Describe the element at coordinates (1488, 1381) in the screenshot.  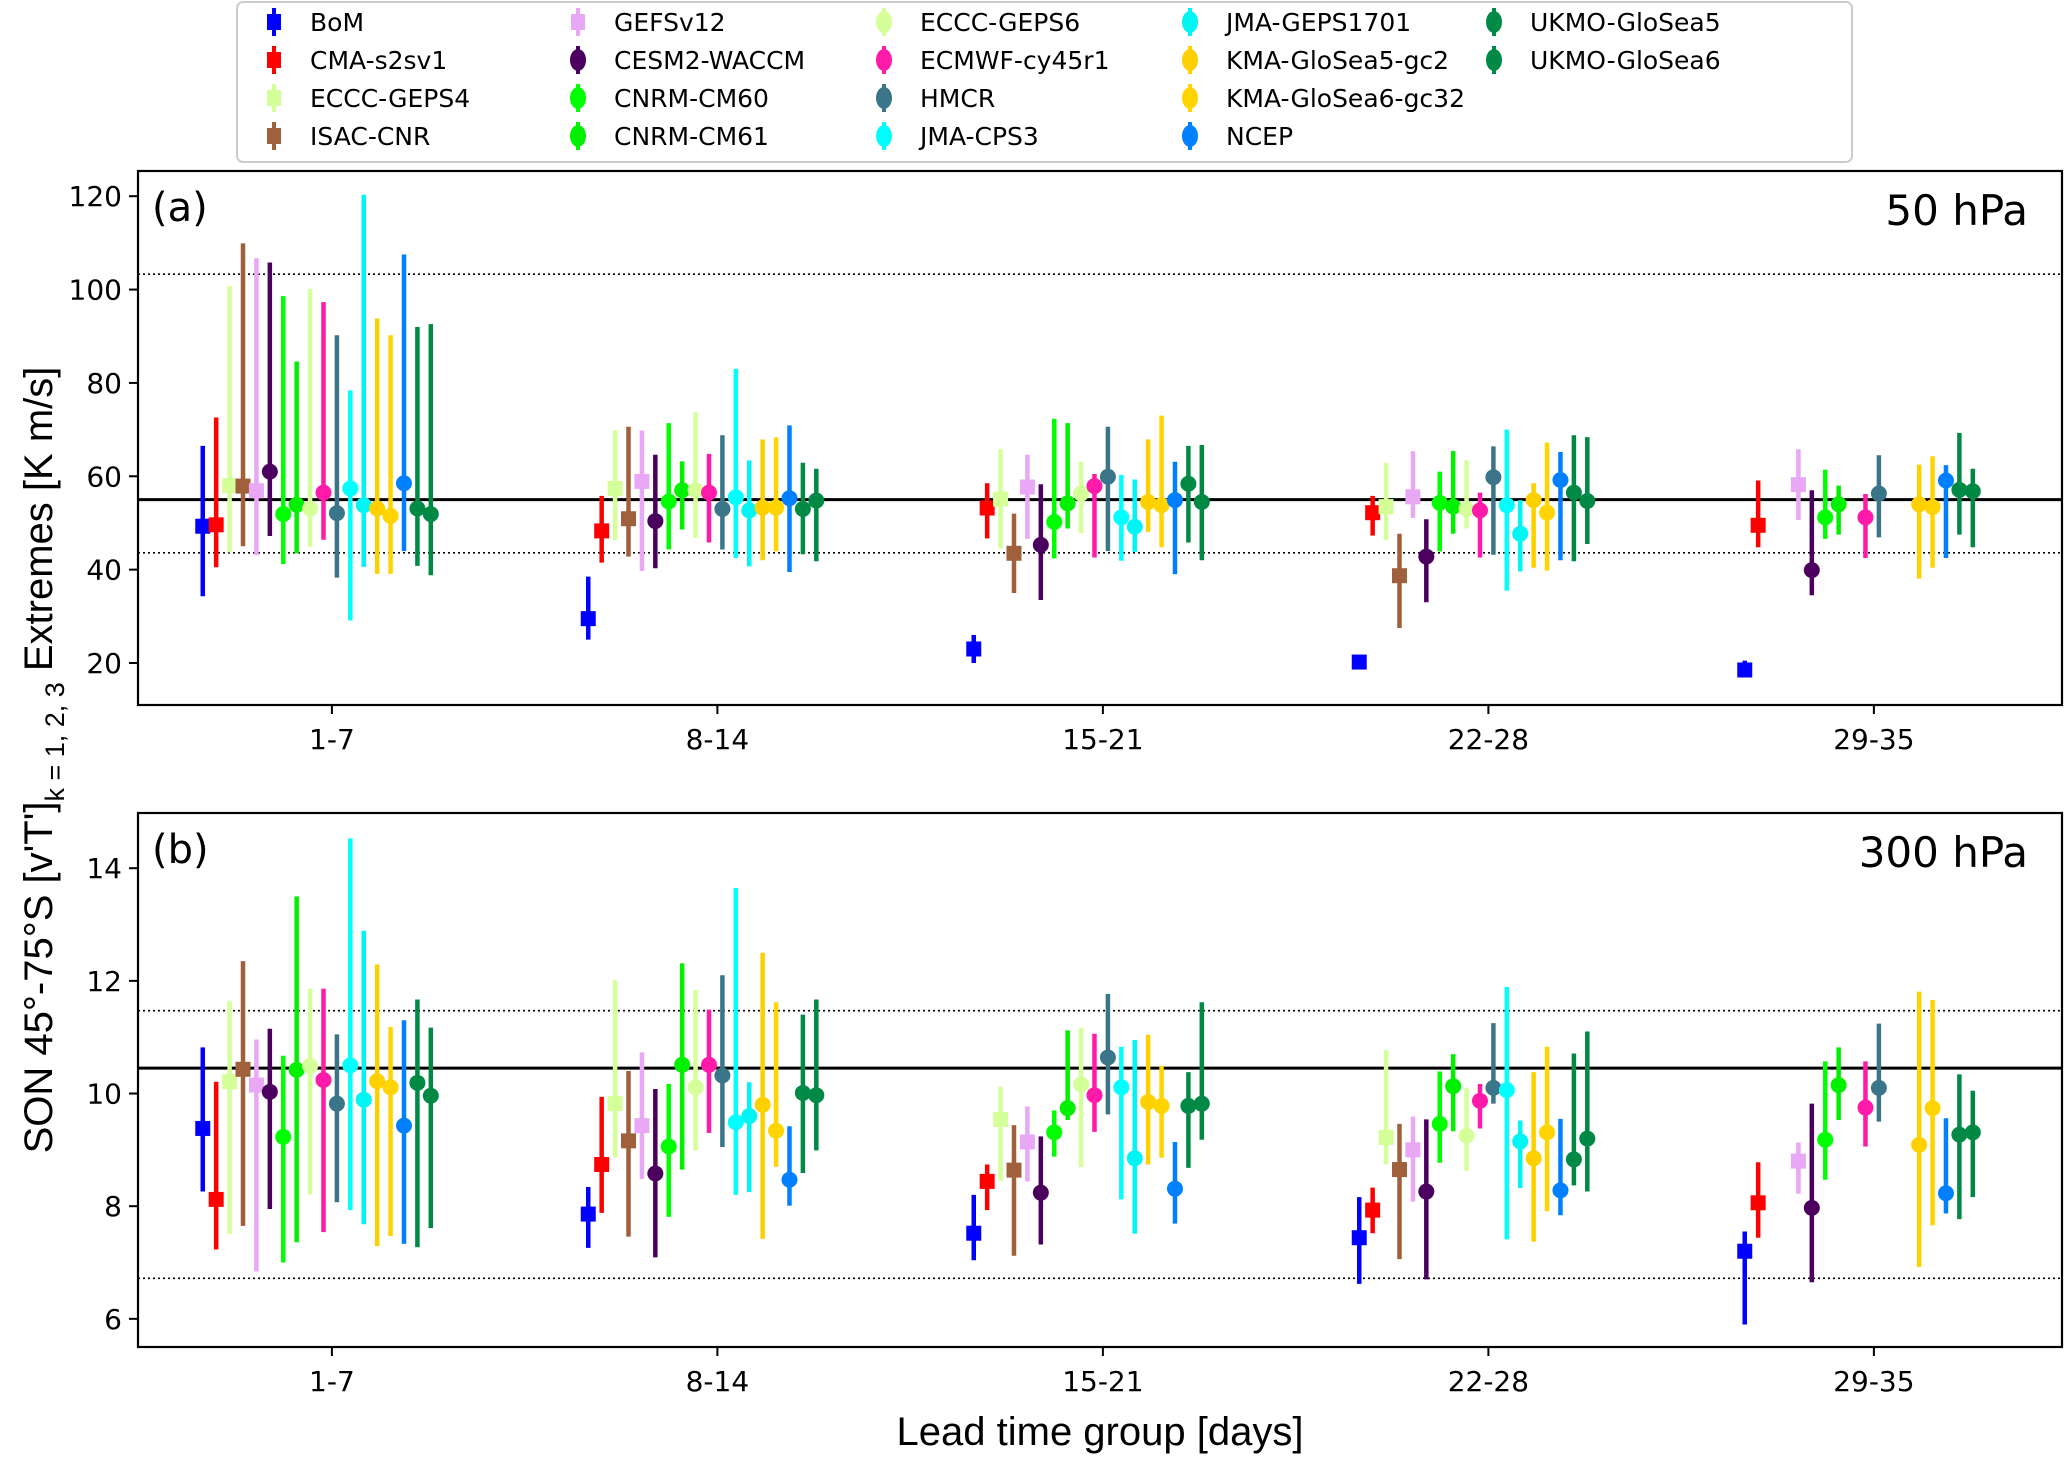
I see `x-tick-label: 22-28` at that location.